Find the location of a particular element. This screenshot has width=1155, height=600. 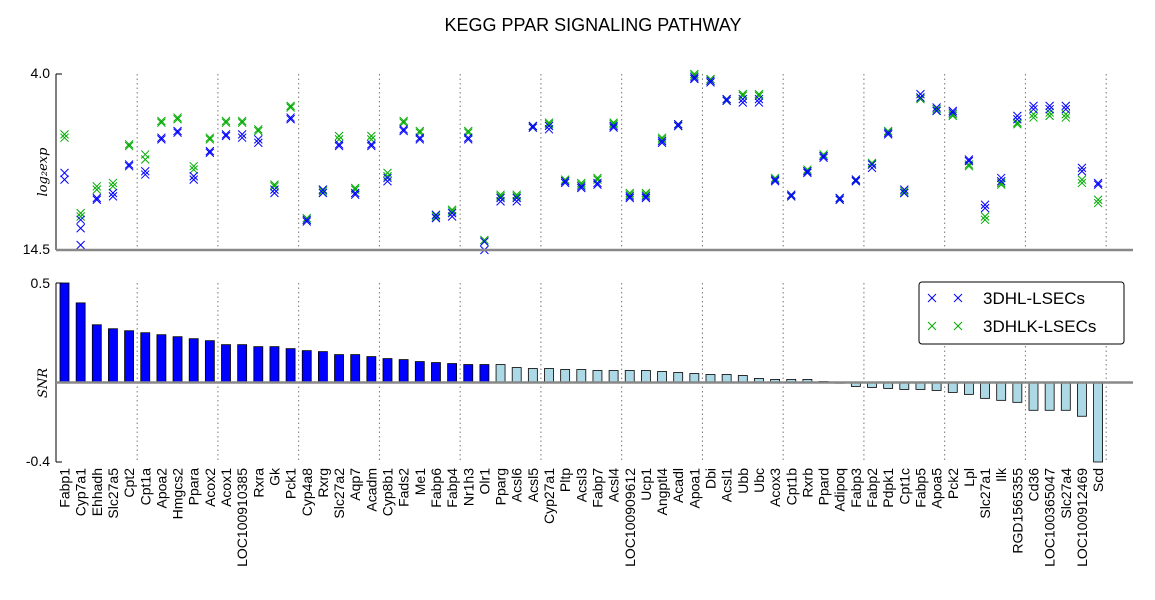

gene-label: LOC100365047 is located at coordinates (1050, 517).